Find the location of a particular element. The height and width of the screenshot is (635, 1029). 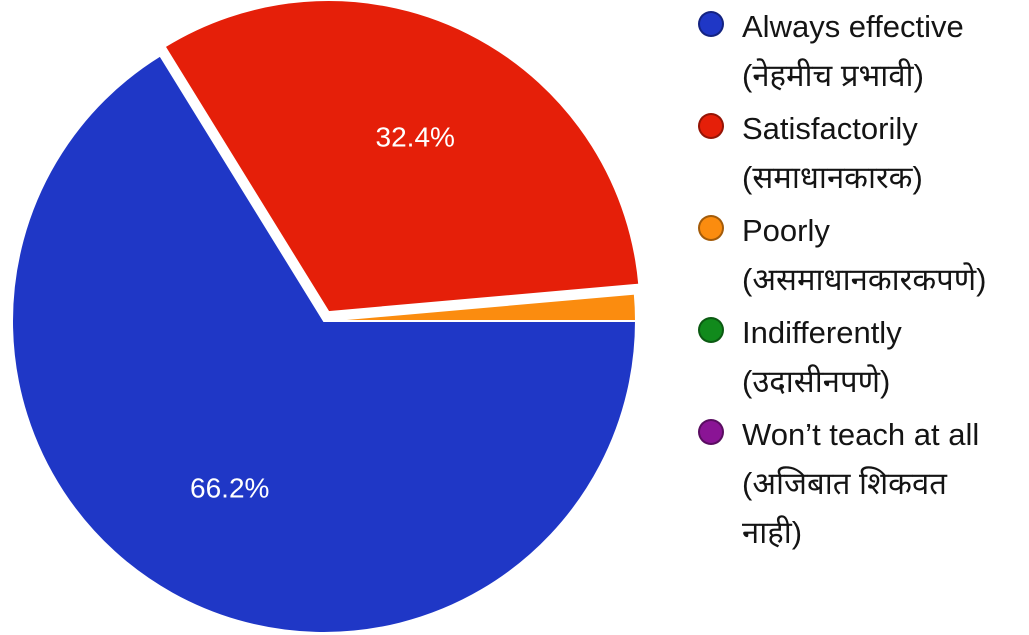

legend-item-wont-teach-at-all: Won’t teach at all (अजिबात शिकवत नाही) is located at coordinates (857, 483).